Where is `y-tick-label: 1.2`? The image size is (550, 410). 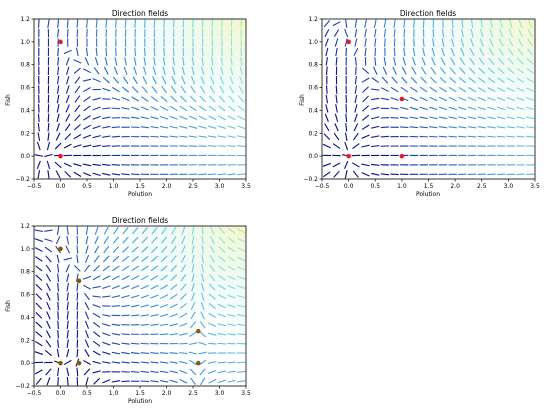
y-tick-label: 1.2 is located at coordinates (25, 19).